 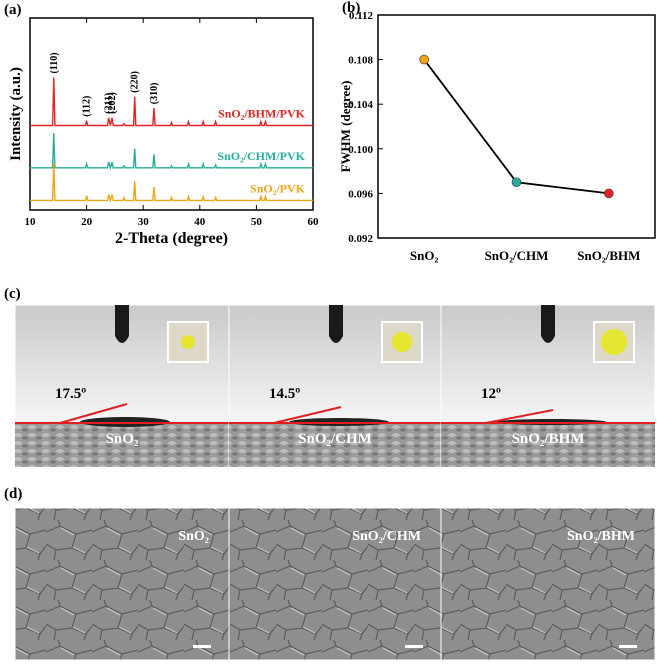 I want to click on panel-label: (b), so click(x=351, y=8).